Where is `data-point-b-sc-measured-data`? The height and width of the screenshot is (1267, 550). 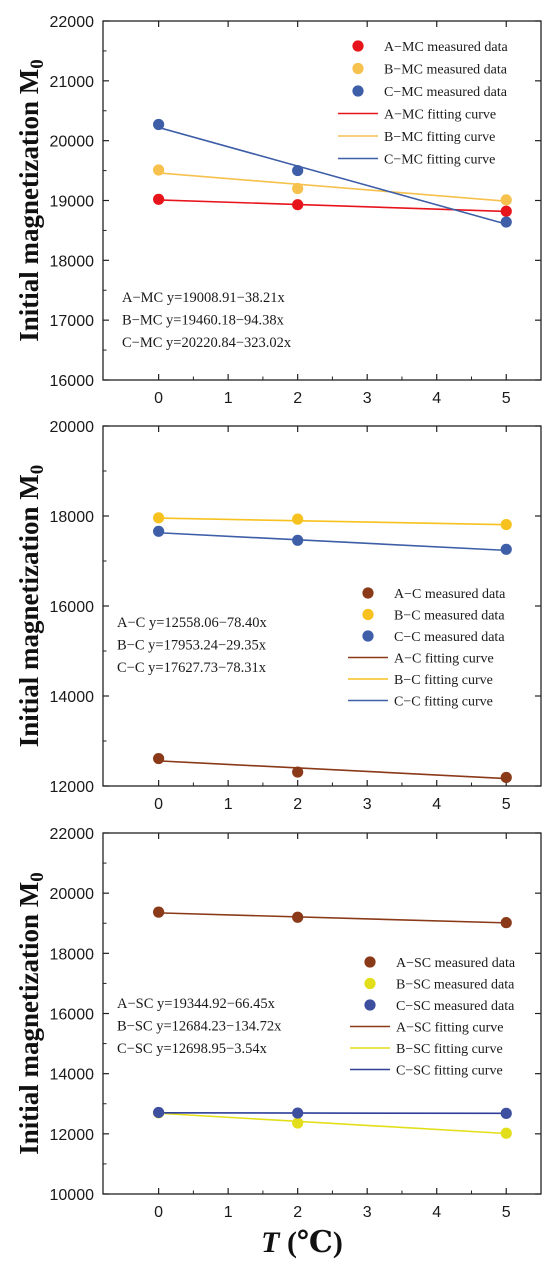 data-point-b-sc-measured-data is located at coordinates (506, 1133).